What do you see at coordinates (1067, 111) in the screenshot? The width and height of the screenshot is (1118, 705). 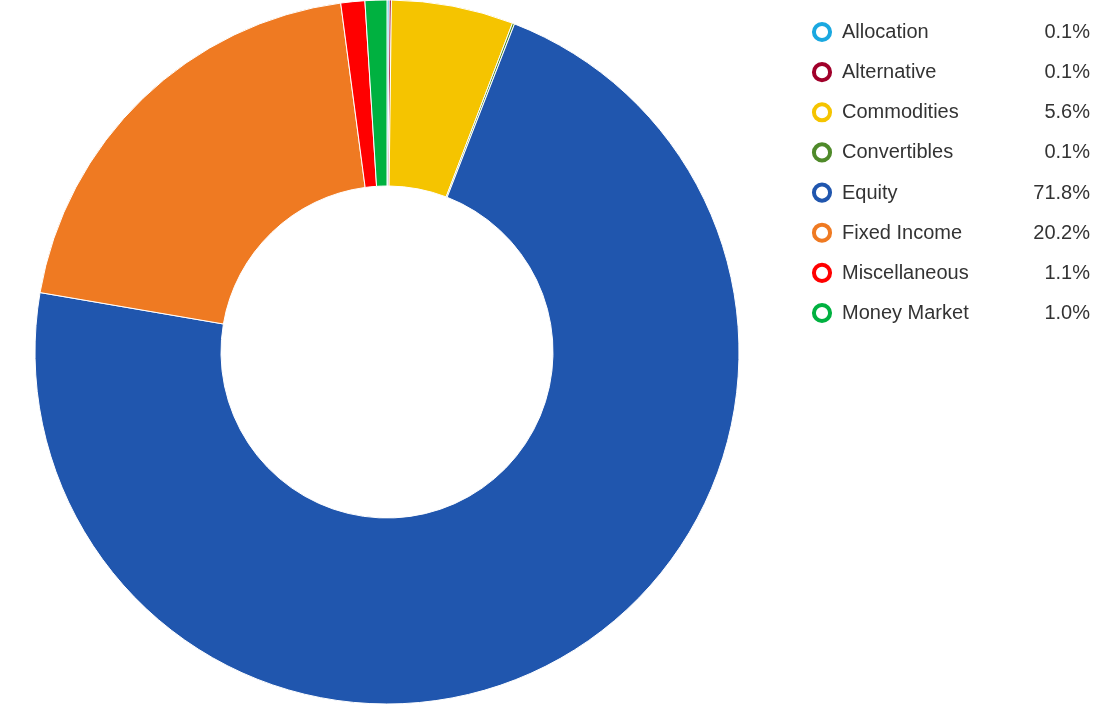 I see `data-label: 5.6%` at bounding box center [1067, 111].